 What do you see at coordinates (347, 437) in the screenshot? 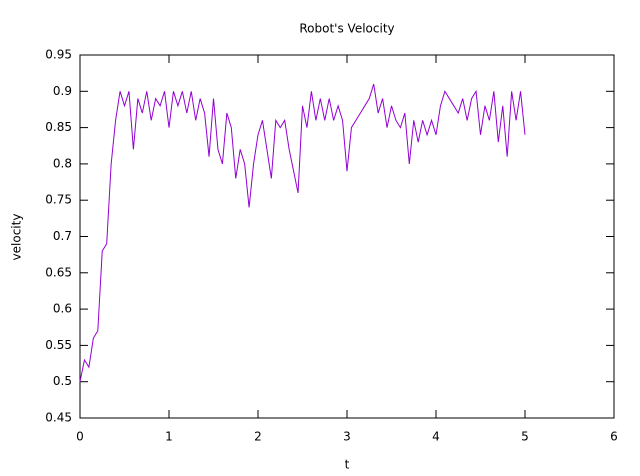
I see `x-tick-label: 3` at bounding box center [347, 437].